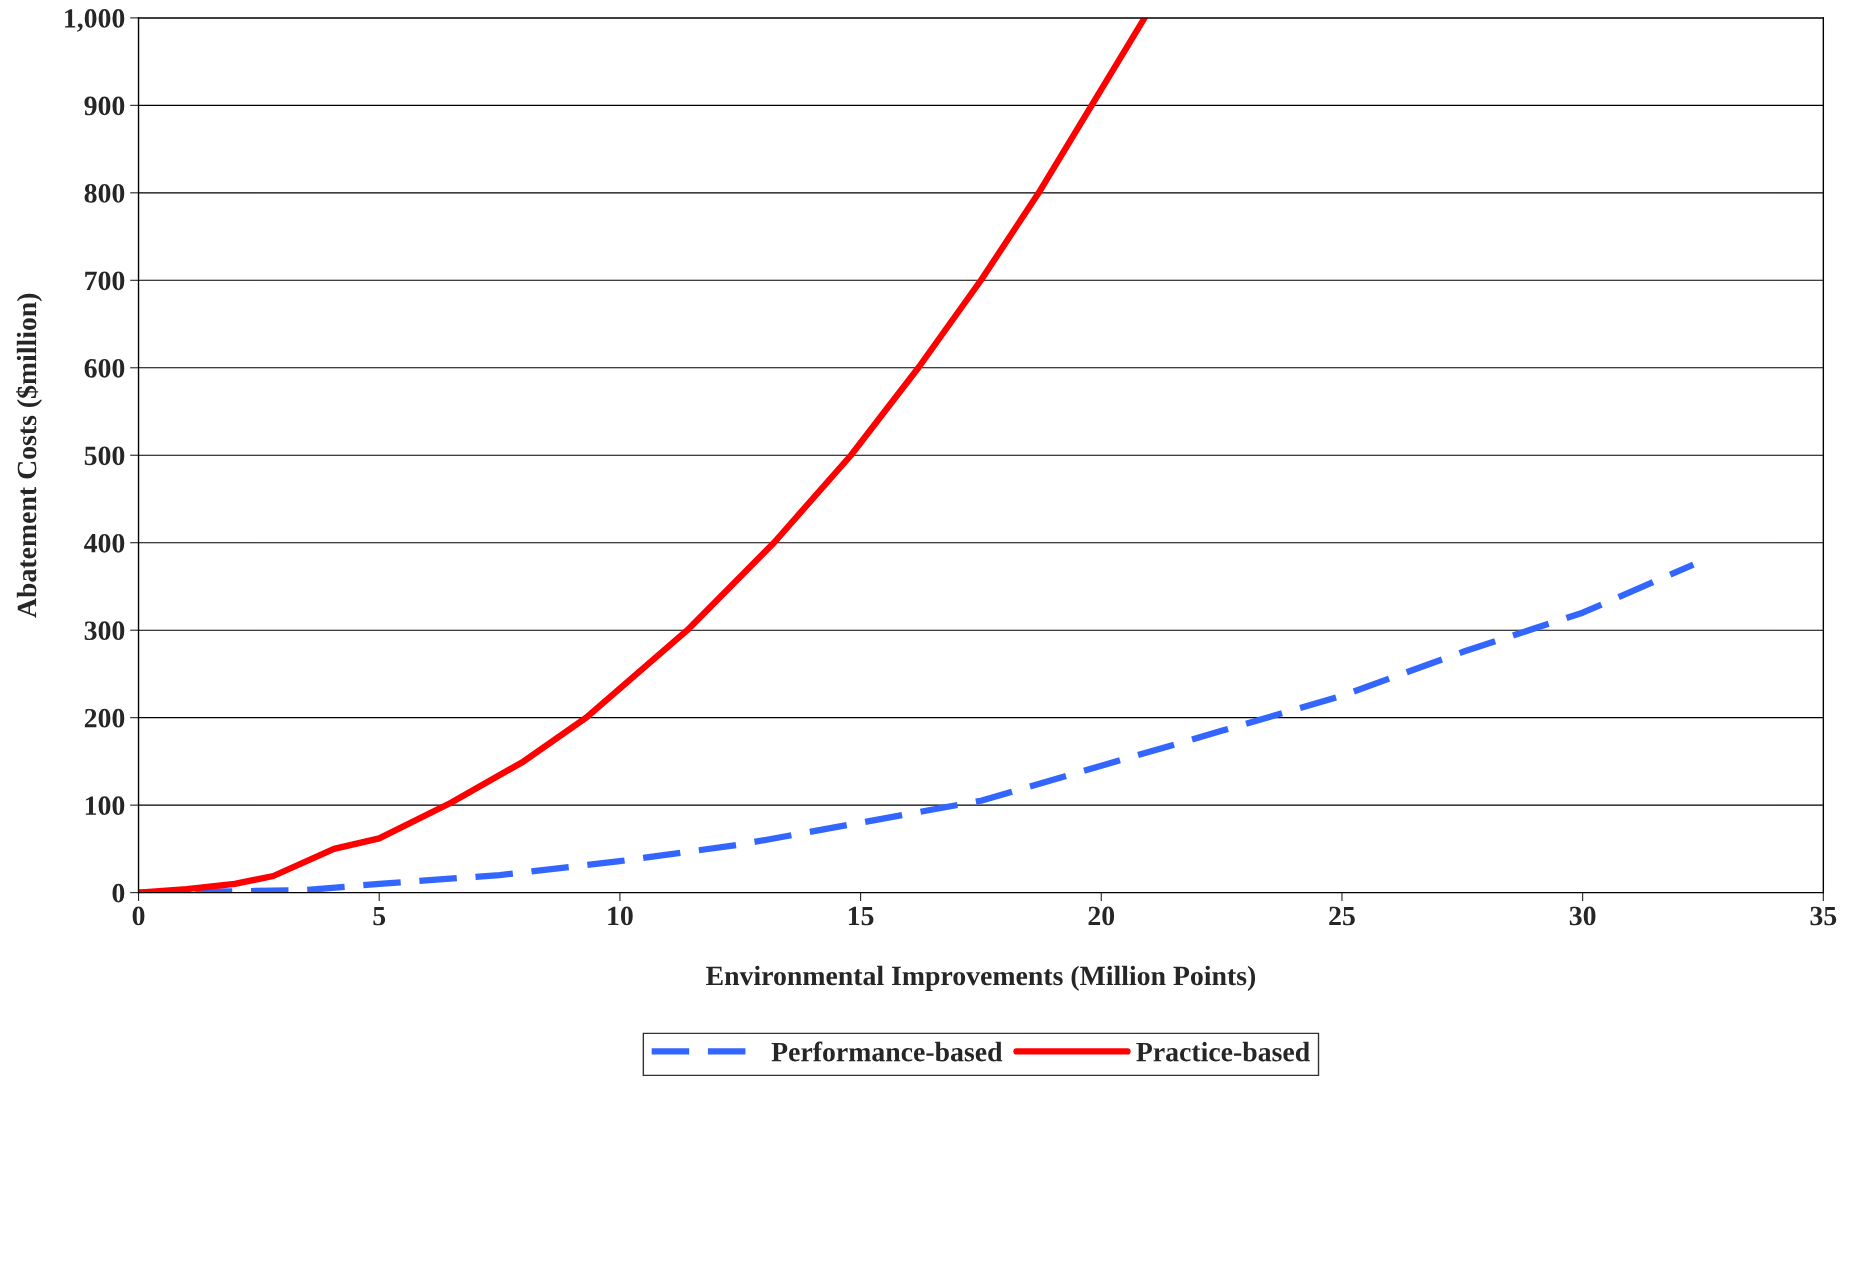 The width and height of the screenshot is (1872, 1277). I want to click on legend-label: Practice-based, so click(1223, 1051).